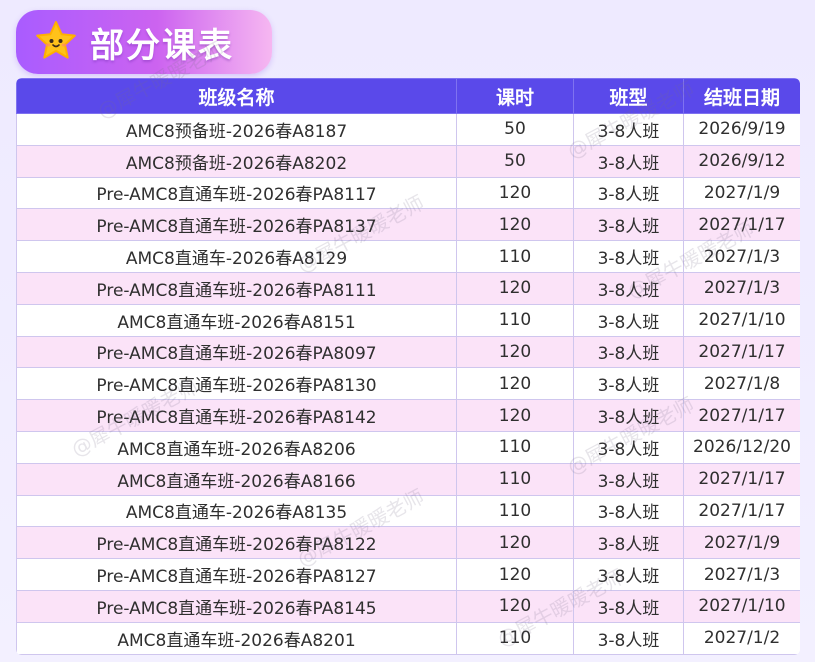  What do you see at coordinates (236, 193) in the screenshot?
I see `class-name-cell: Pre-AMC8直通车班-2026春PA8117` at bounding box center [236, 193].